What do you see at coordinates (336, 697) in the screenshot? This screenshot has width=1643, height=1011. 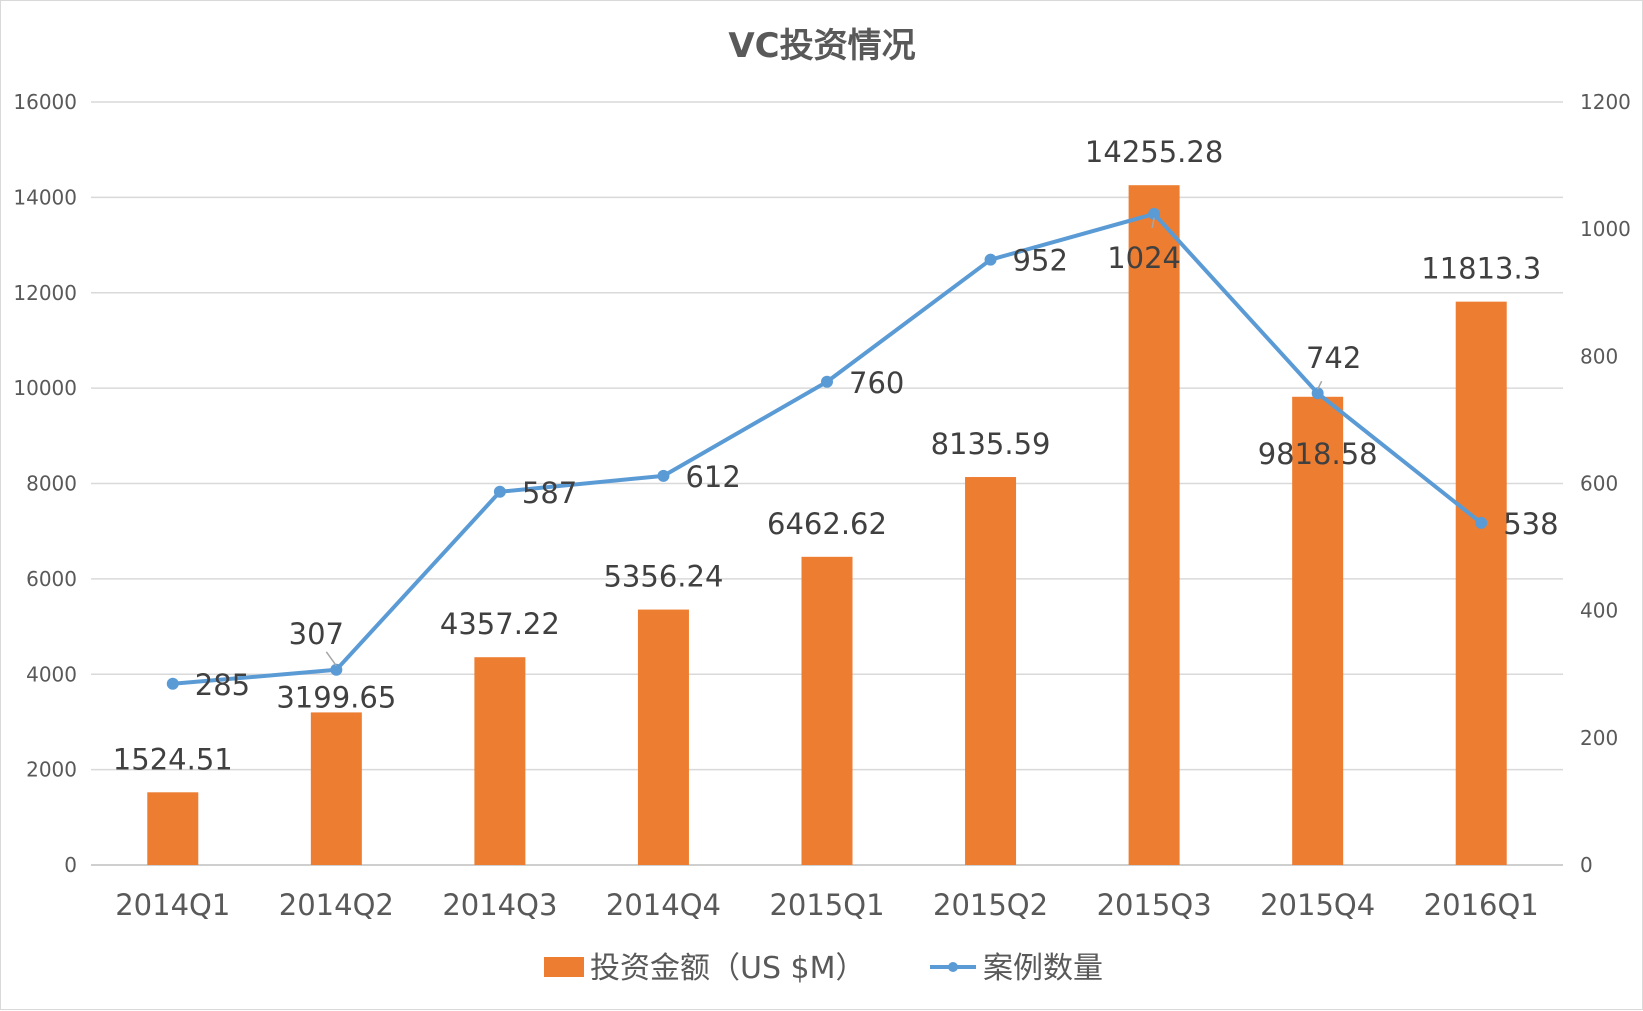 I see `bar-data-label: 3199.65` at bounding box center [336, 697].